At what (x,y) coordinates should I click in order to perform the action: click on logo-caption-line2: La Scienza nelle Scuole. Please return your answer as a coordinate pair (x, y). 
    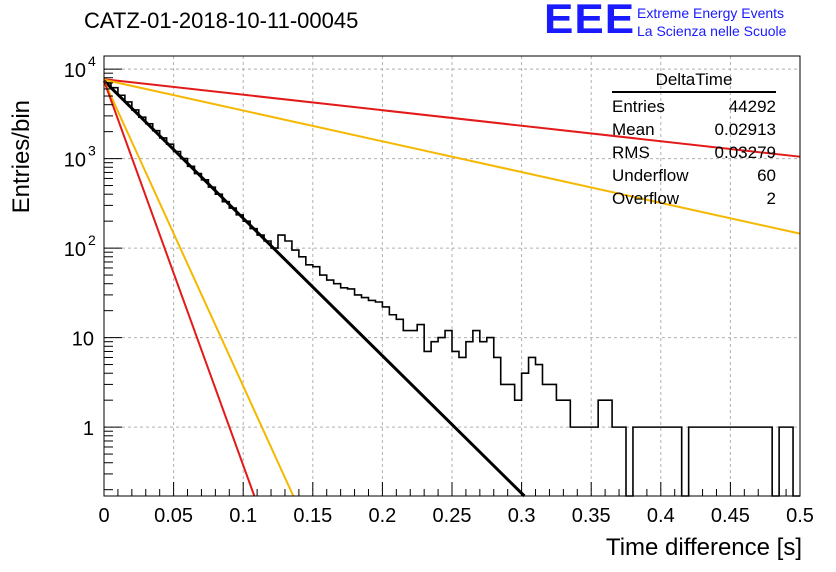
    Looking at the image, I should click on (712, 31).